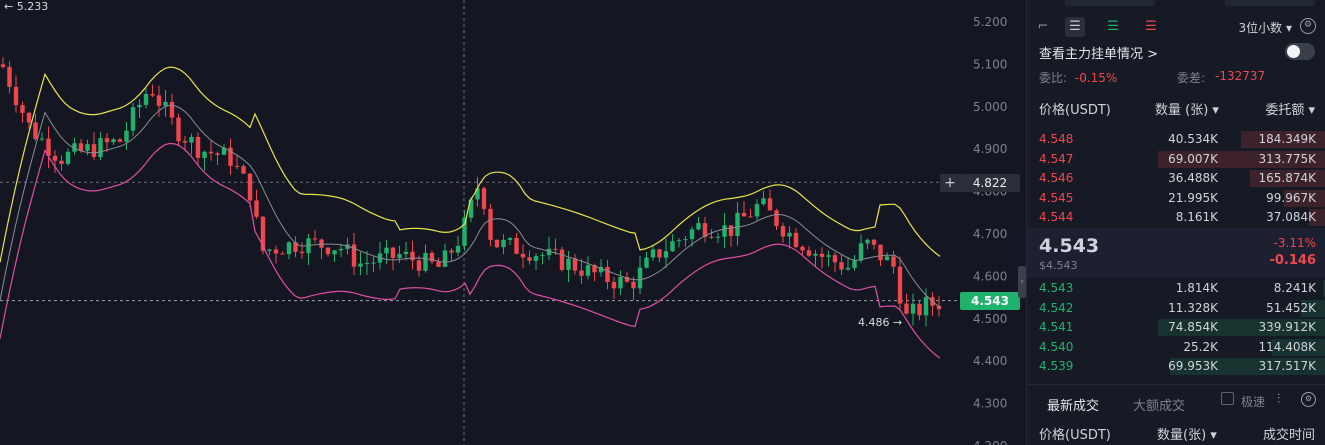 This screenshot has height=445, width=1325. I want to click on bid-price: 4.541, so click(1056, 327).